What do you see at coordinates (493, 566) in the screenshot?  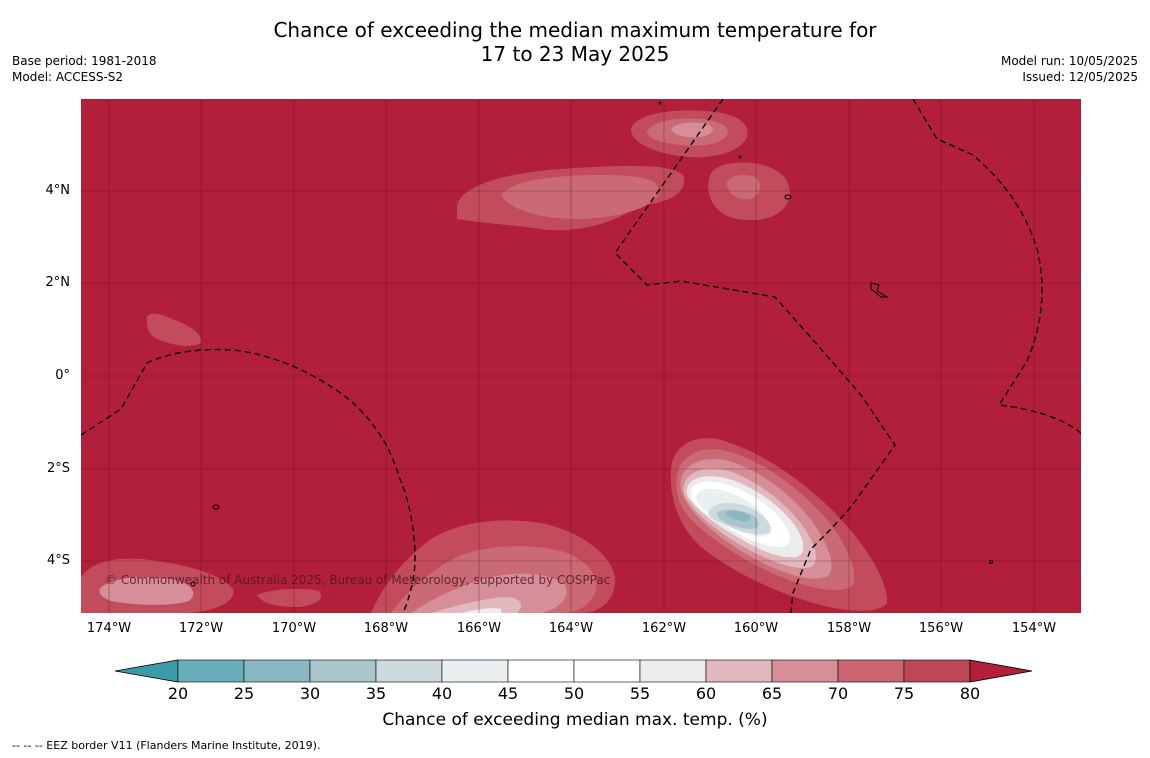 I see `anomaly-blob-south-central` at bounding box center [493, 566].